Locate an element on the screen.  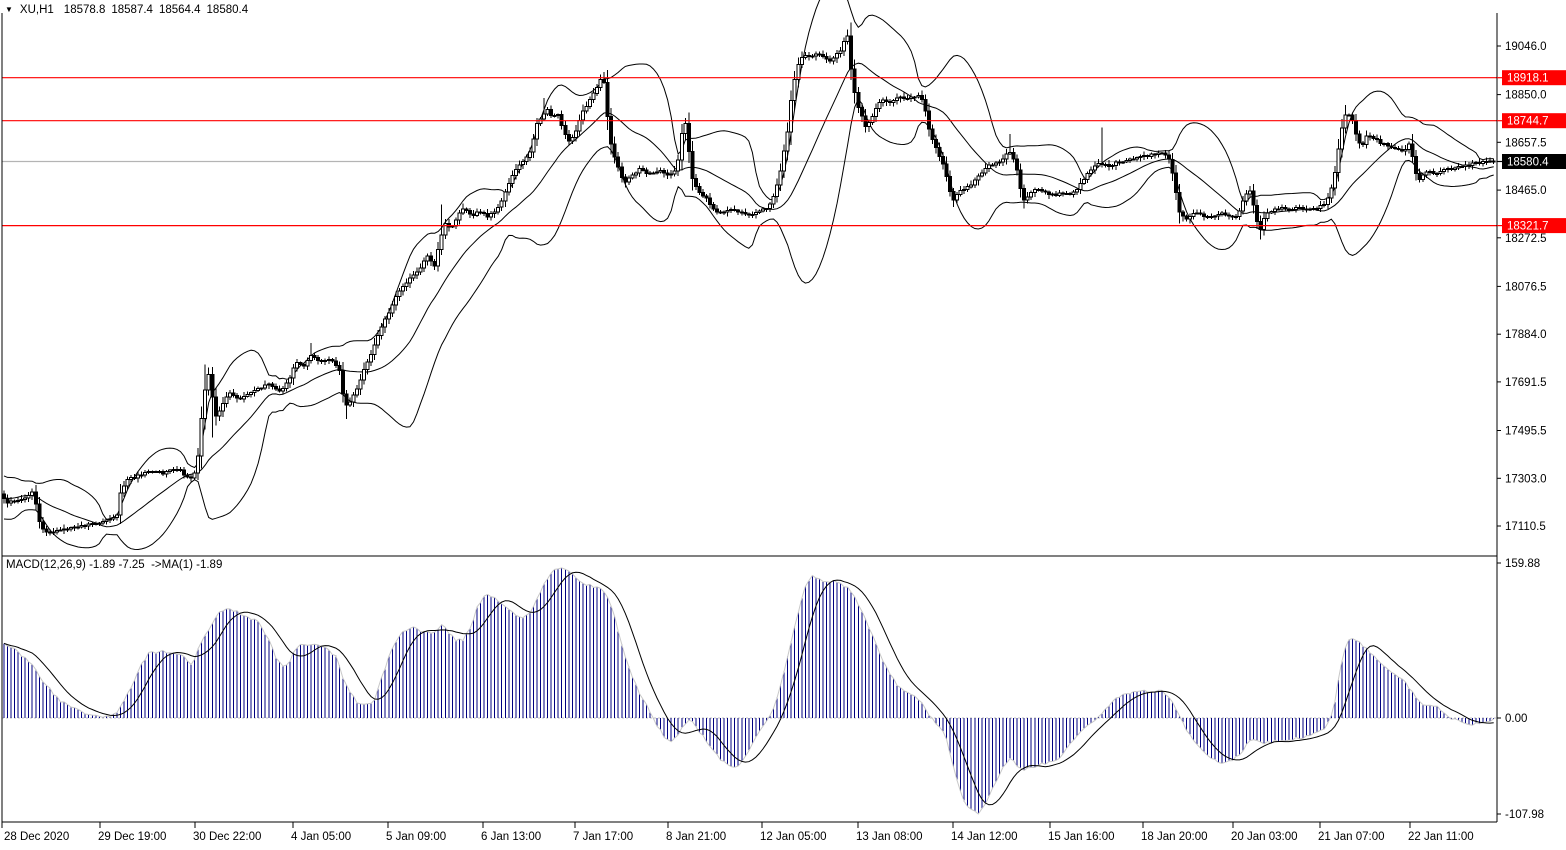
svg-text: 12 Jan 05:00 is located at coordinates (793, 837).